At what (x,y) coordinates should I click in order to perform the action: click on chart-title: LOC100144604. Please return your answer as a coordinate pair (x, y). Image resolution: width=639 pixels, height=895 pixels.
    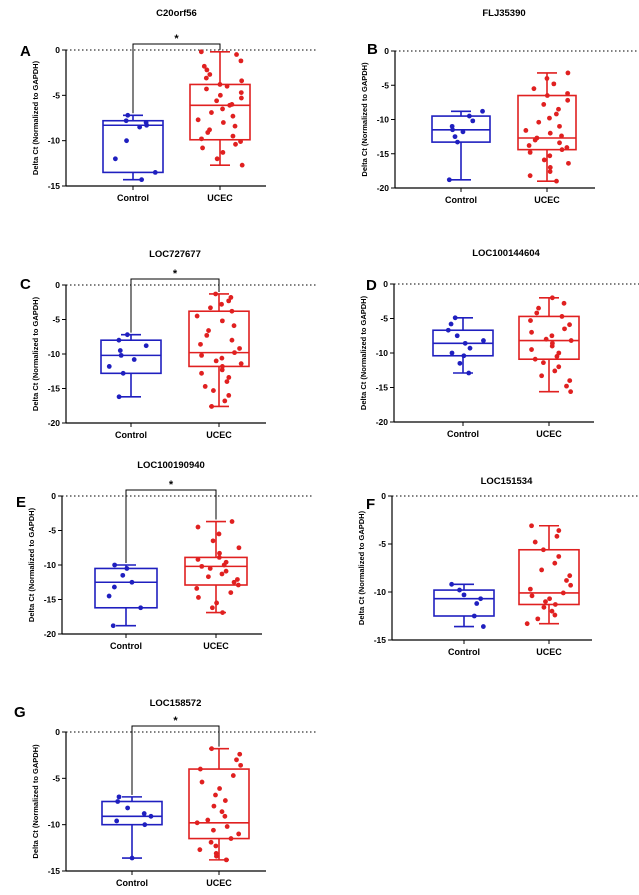
    Looking at the image, I should click on (506, 253).